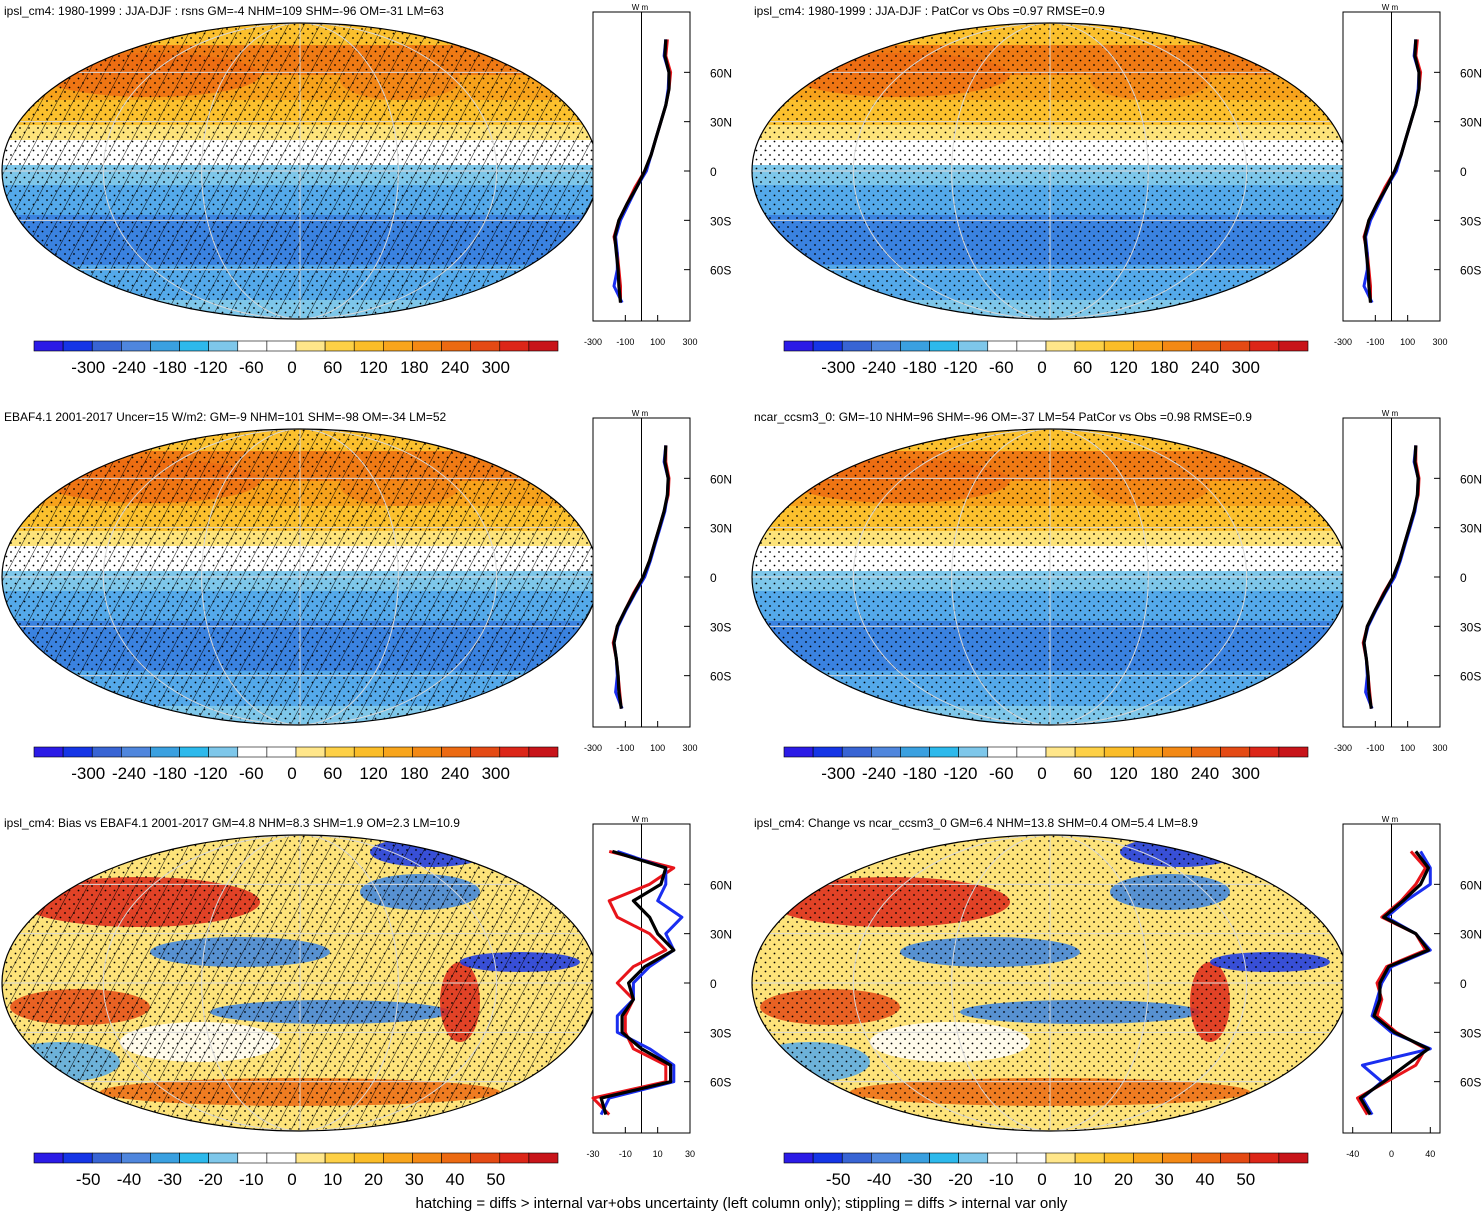 Image resolution: width=1483 pixels, height=1215 pixels. What do you see at coordinates (1123, 773) in the screenshot?
I see `colorbar-tick-label: 120` at bounding box center [1123, 773].